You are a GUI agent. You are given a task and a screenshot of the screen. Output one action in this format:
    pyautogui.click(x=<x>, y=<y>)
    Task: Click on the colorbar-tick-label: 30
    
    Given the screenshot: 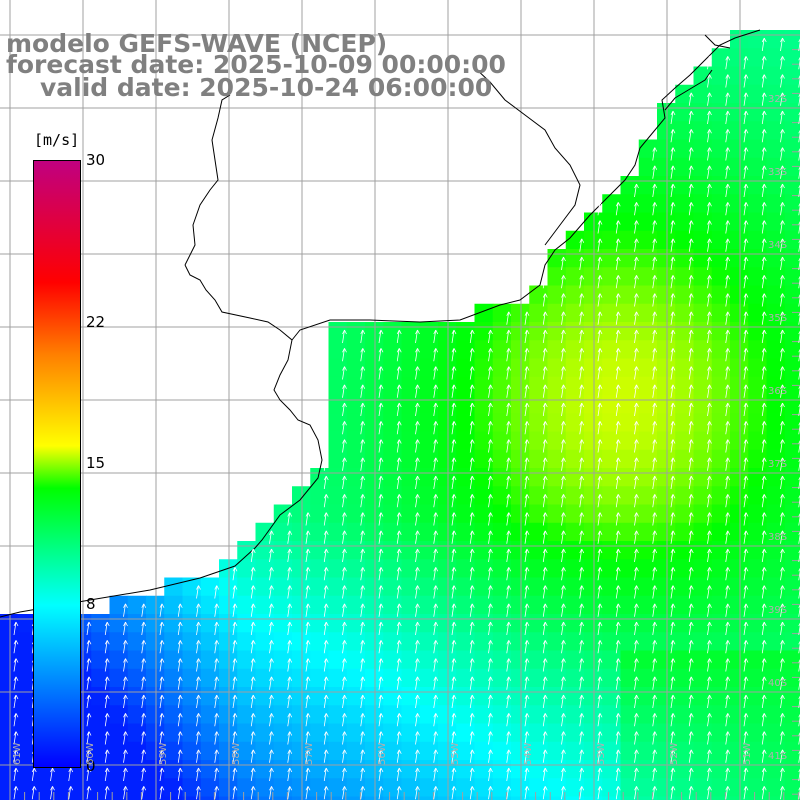 What is the action you would take?
    pyautogui.click(x=96, y=160)
    